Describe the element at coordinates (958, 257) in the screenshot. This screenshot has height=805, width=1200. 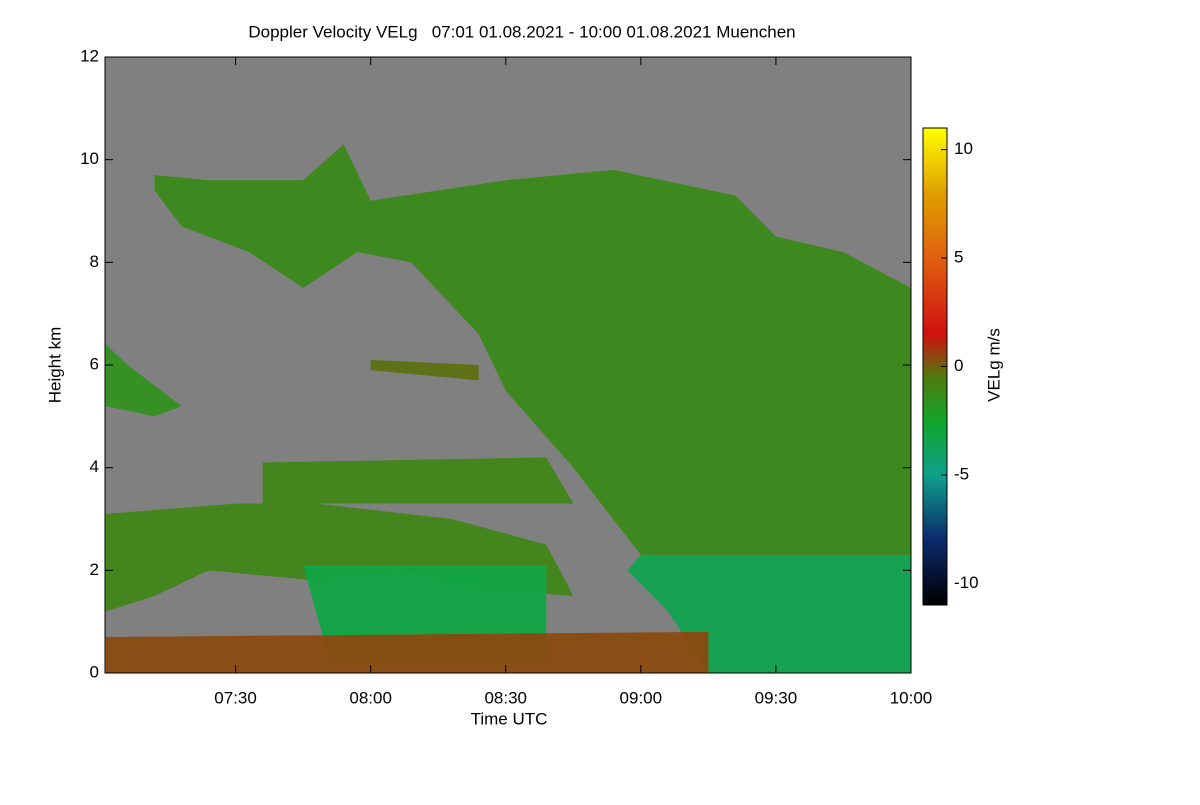
I see `colorbar-tick-label: 5` at that location.